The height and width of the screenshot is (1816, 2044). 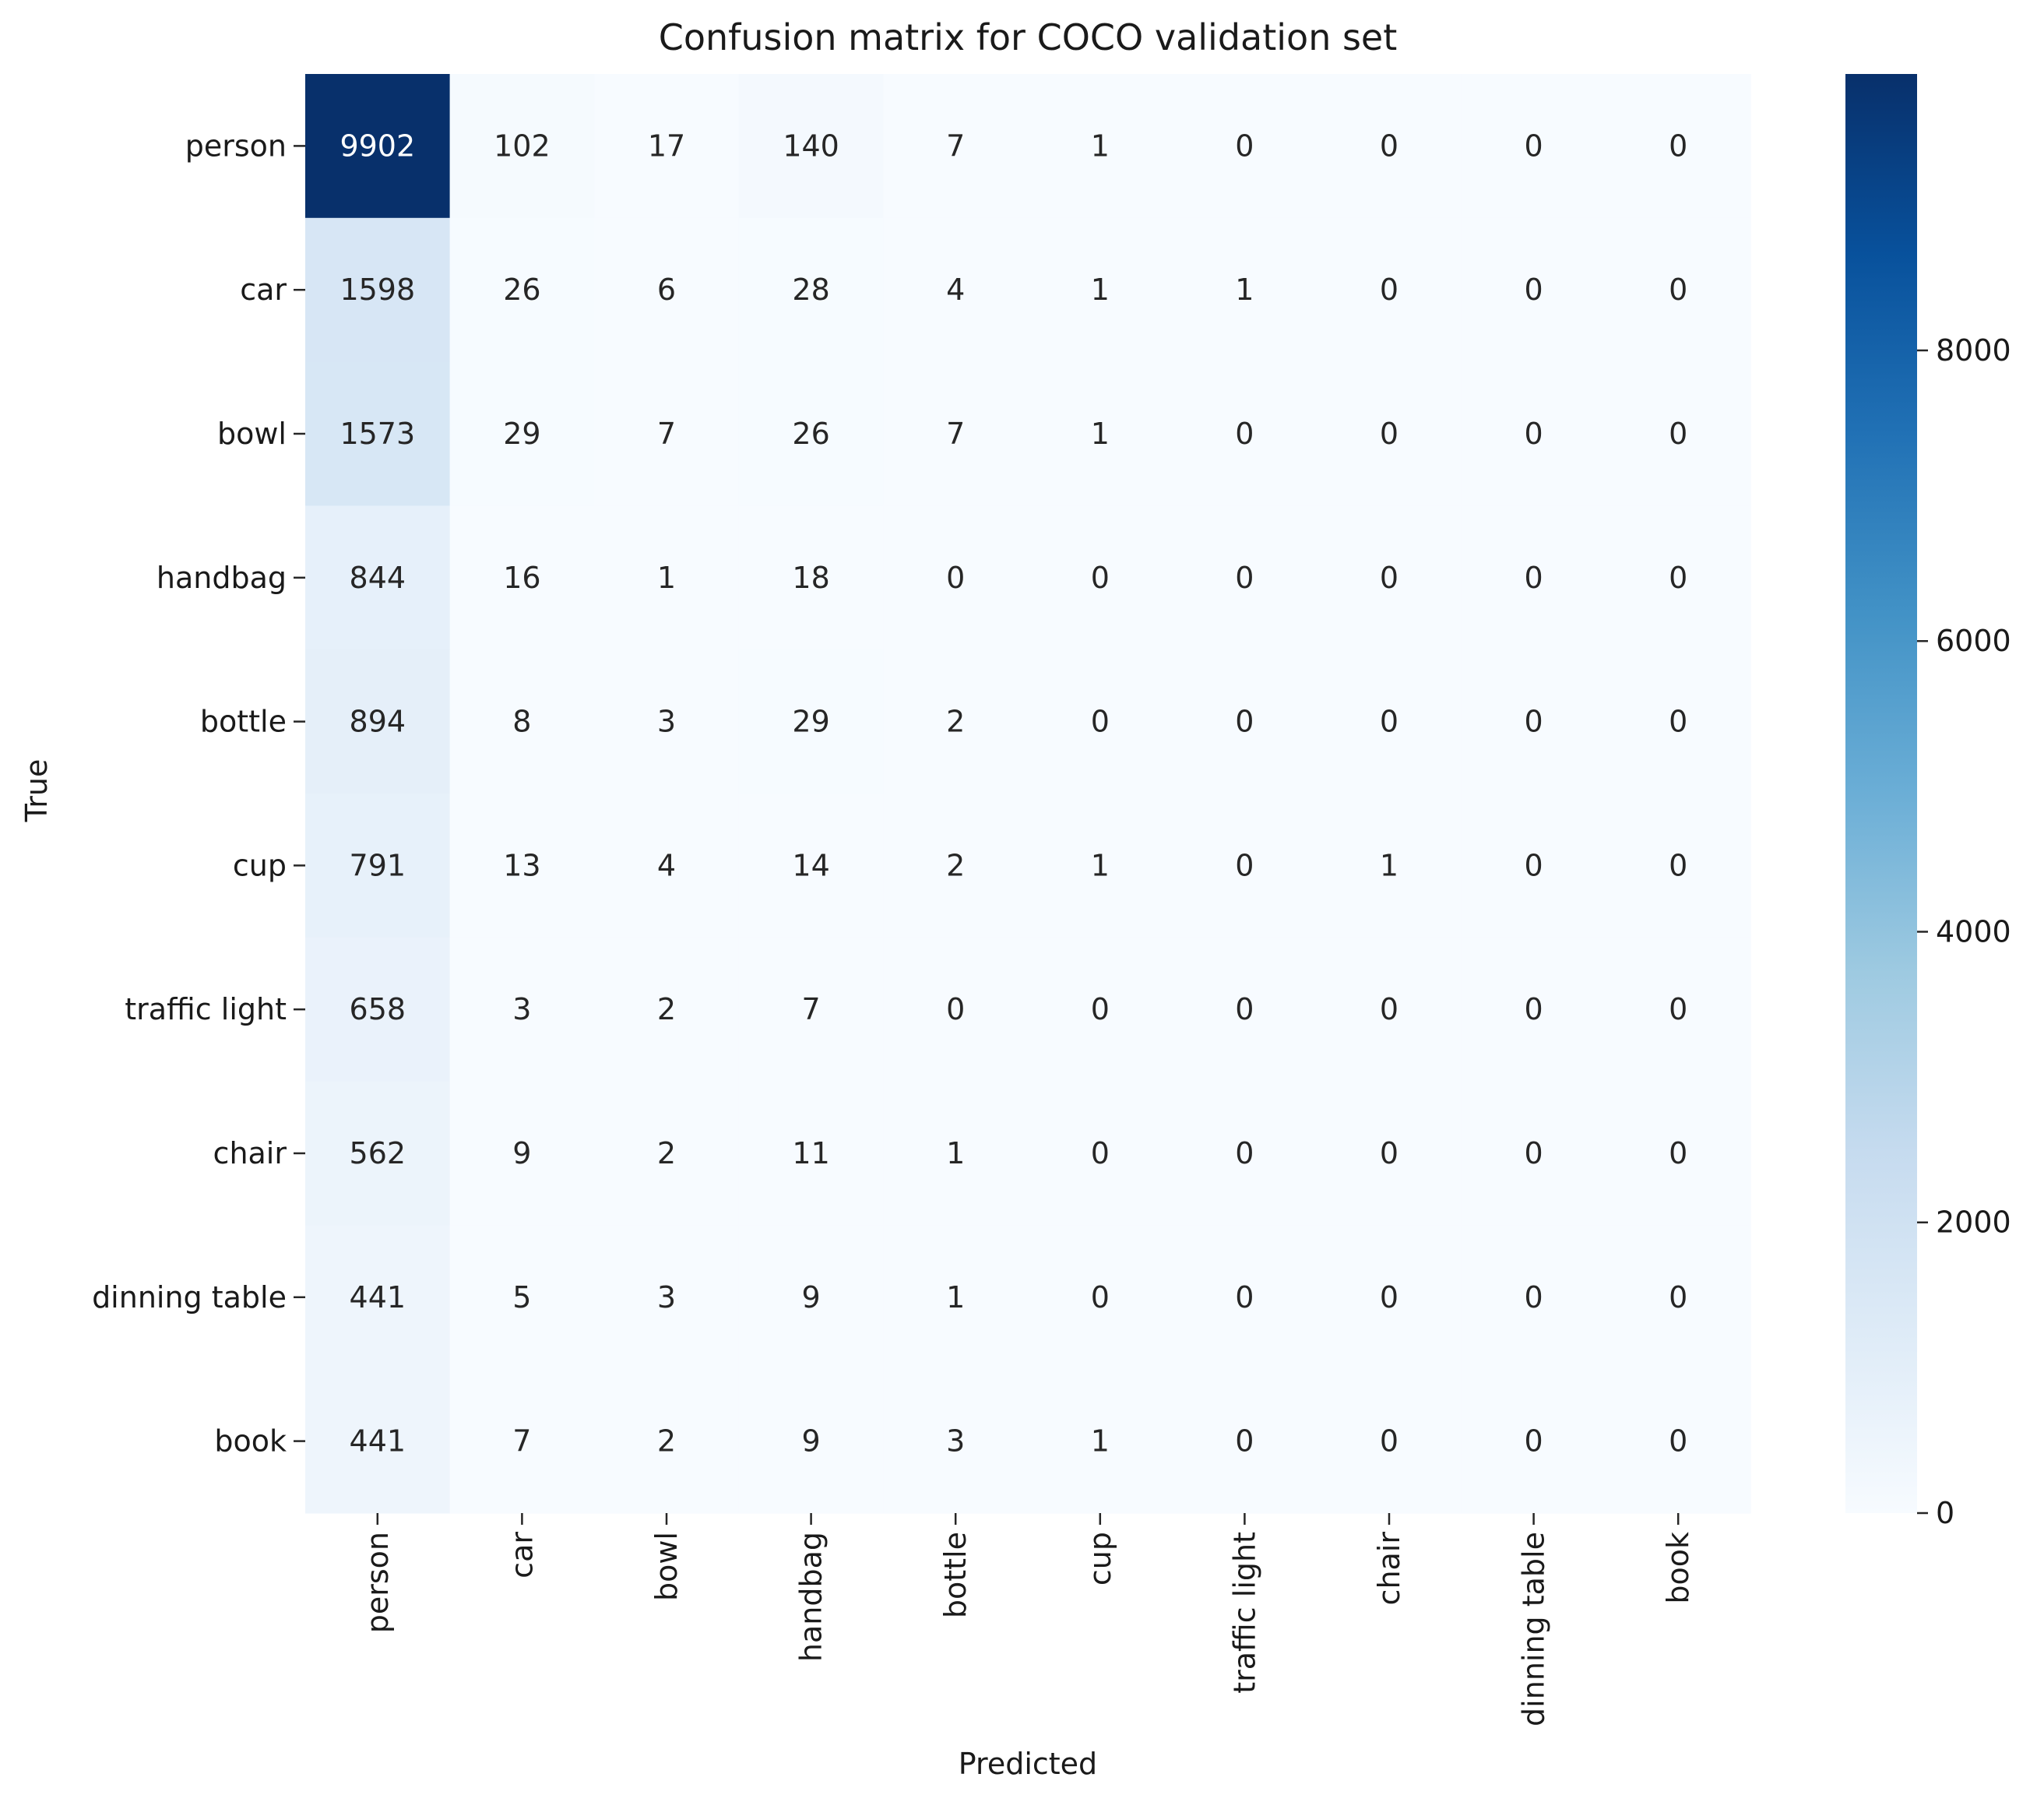 I want to click on cell-value-label: 844, so click(x=378, y=578).